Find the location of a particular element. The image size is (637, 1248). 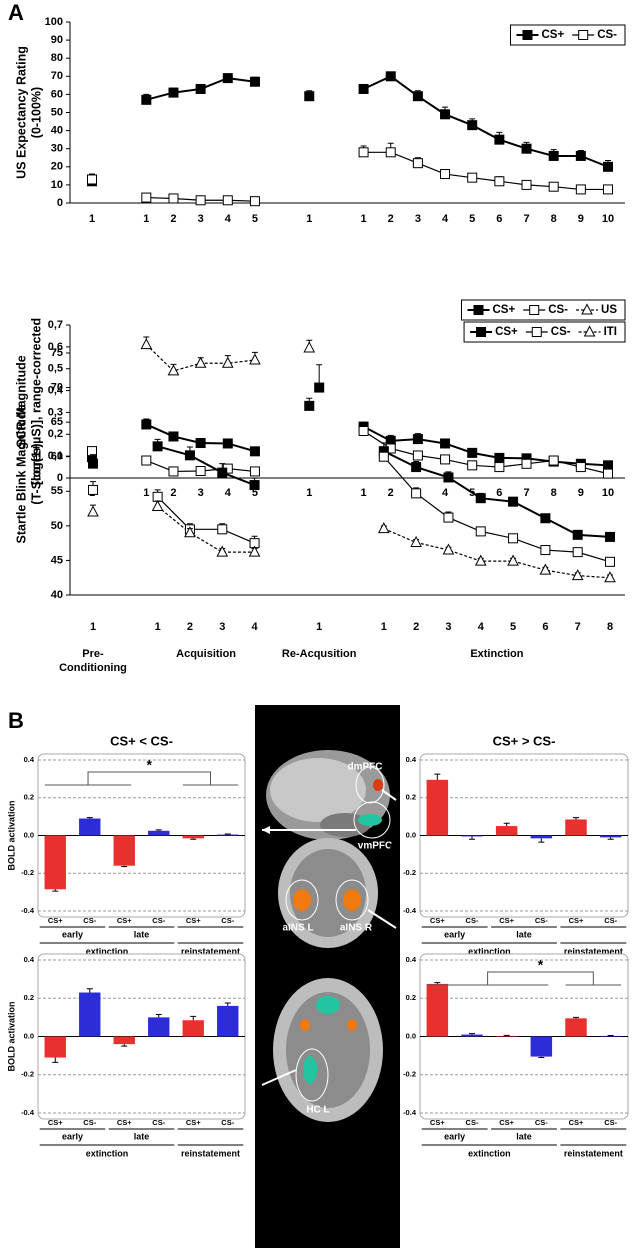

y-tick-label: -0.4 is located at coordinates (410, 1112).